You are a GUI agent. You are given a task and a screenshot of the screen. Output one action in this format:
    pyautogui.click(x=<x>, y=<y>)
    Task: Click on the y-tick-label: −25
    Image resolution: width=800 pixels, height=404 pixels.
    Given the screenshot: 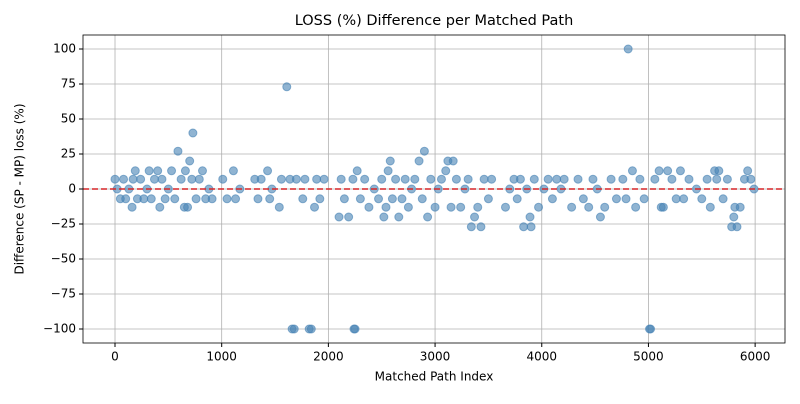 What is the action you would take?
    pyautogui.click(x=63, y=224)
    